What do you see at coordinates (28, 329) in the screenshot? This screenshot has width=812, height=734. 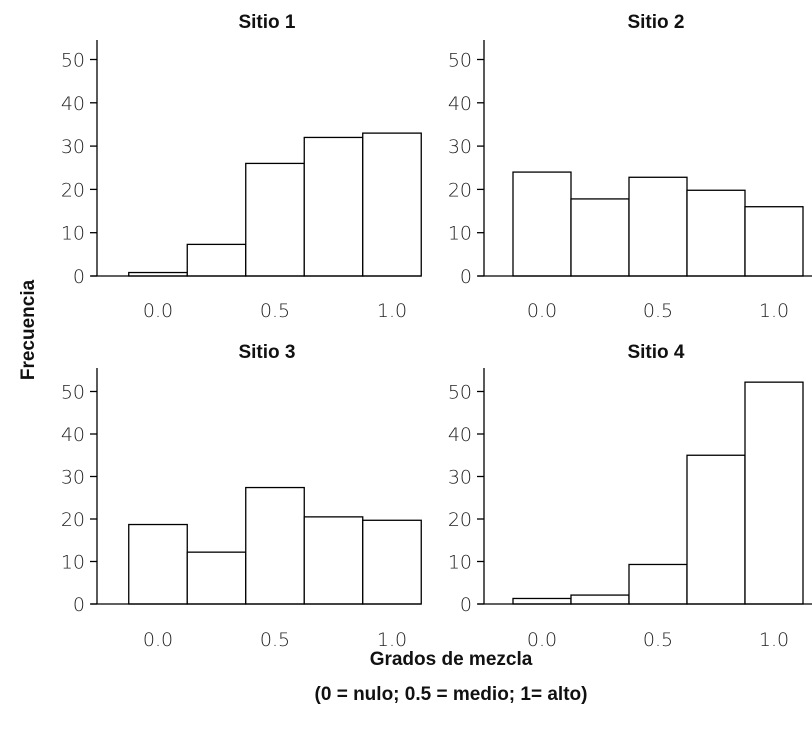 I see `y-axis-label: Frecuencia` at bounding box center [28, 329].